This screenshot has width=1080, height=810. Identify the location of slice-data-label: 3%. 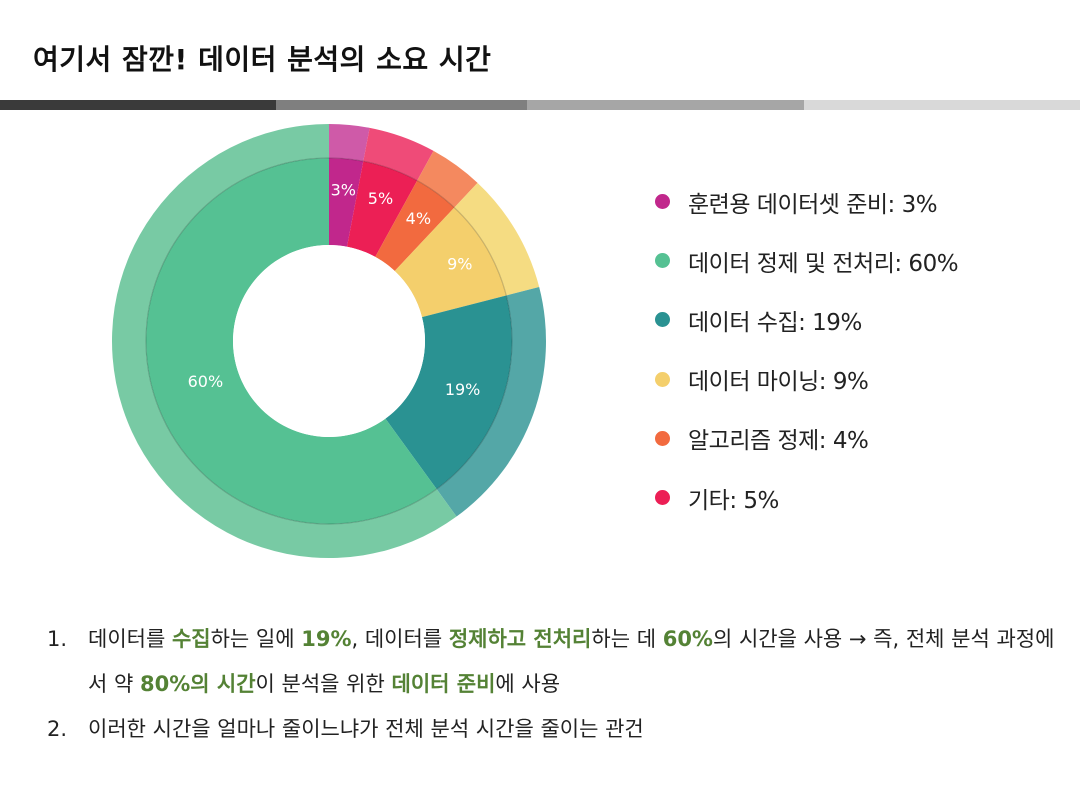
(343, 190).